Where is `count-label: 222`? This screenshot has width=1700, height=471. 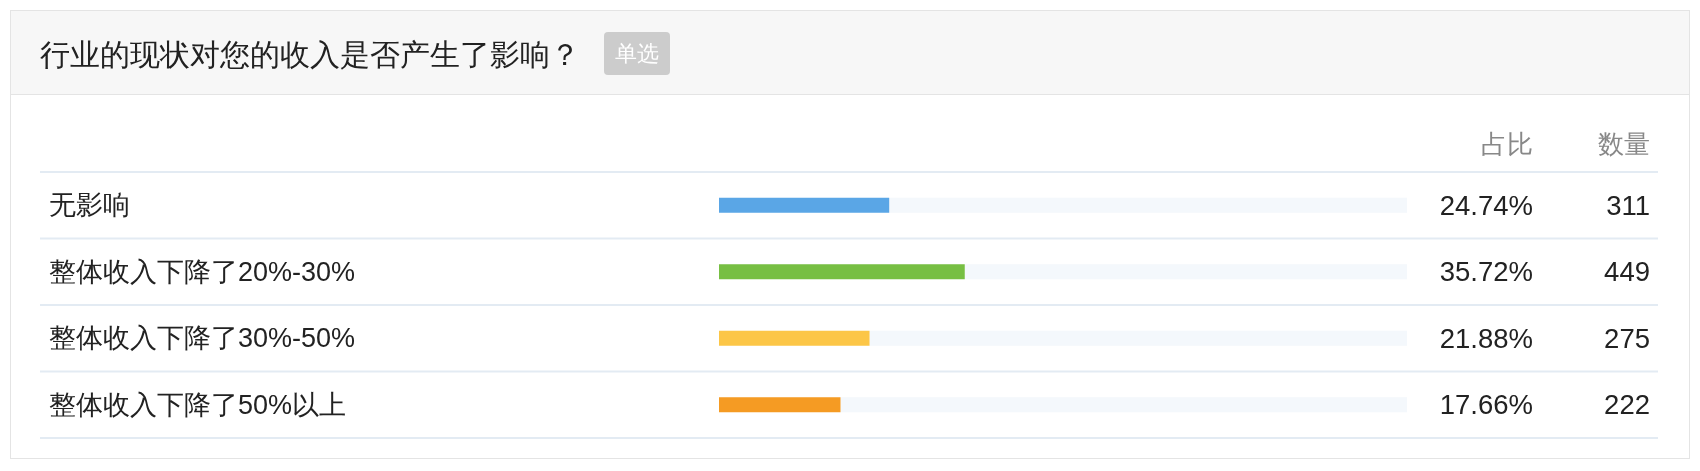
count-label: 222 is located at coordinates (1627, 405).